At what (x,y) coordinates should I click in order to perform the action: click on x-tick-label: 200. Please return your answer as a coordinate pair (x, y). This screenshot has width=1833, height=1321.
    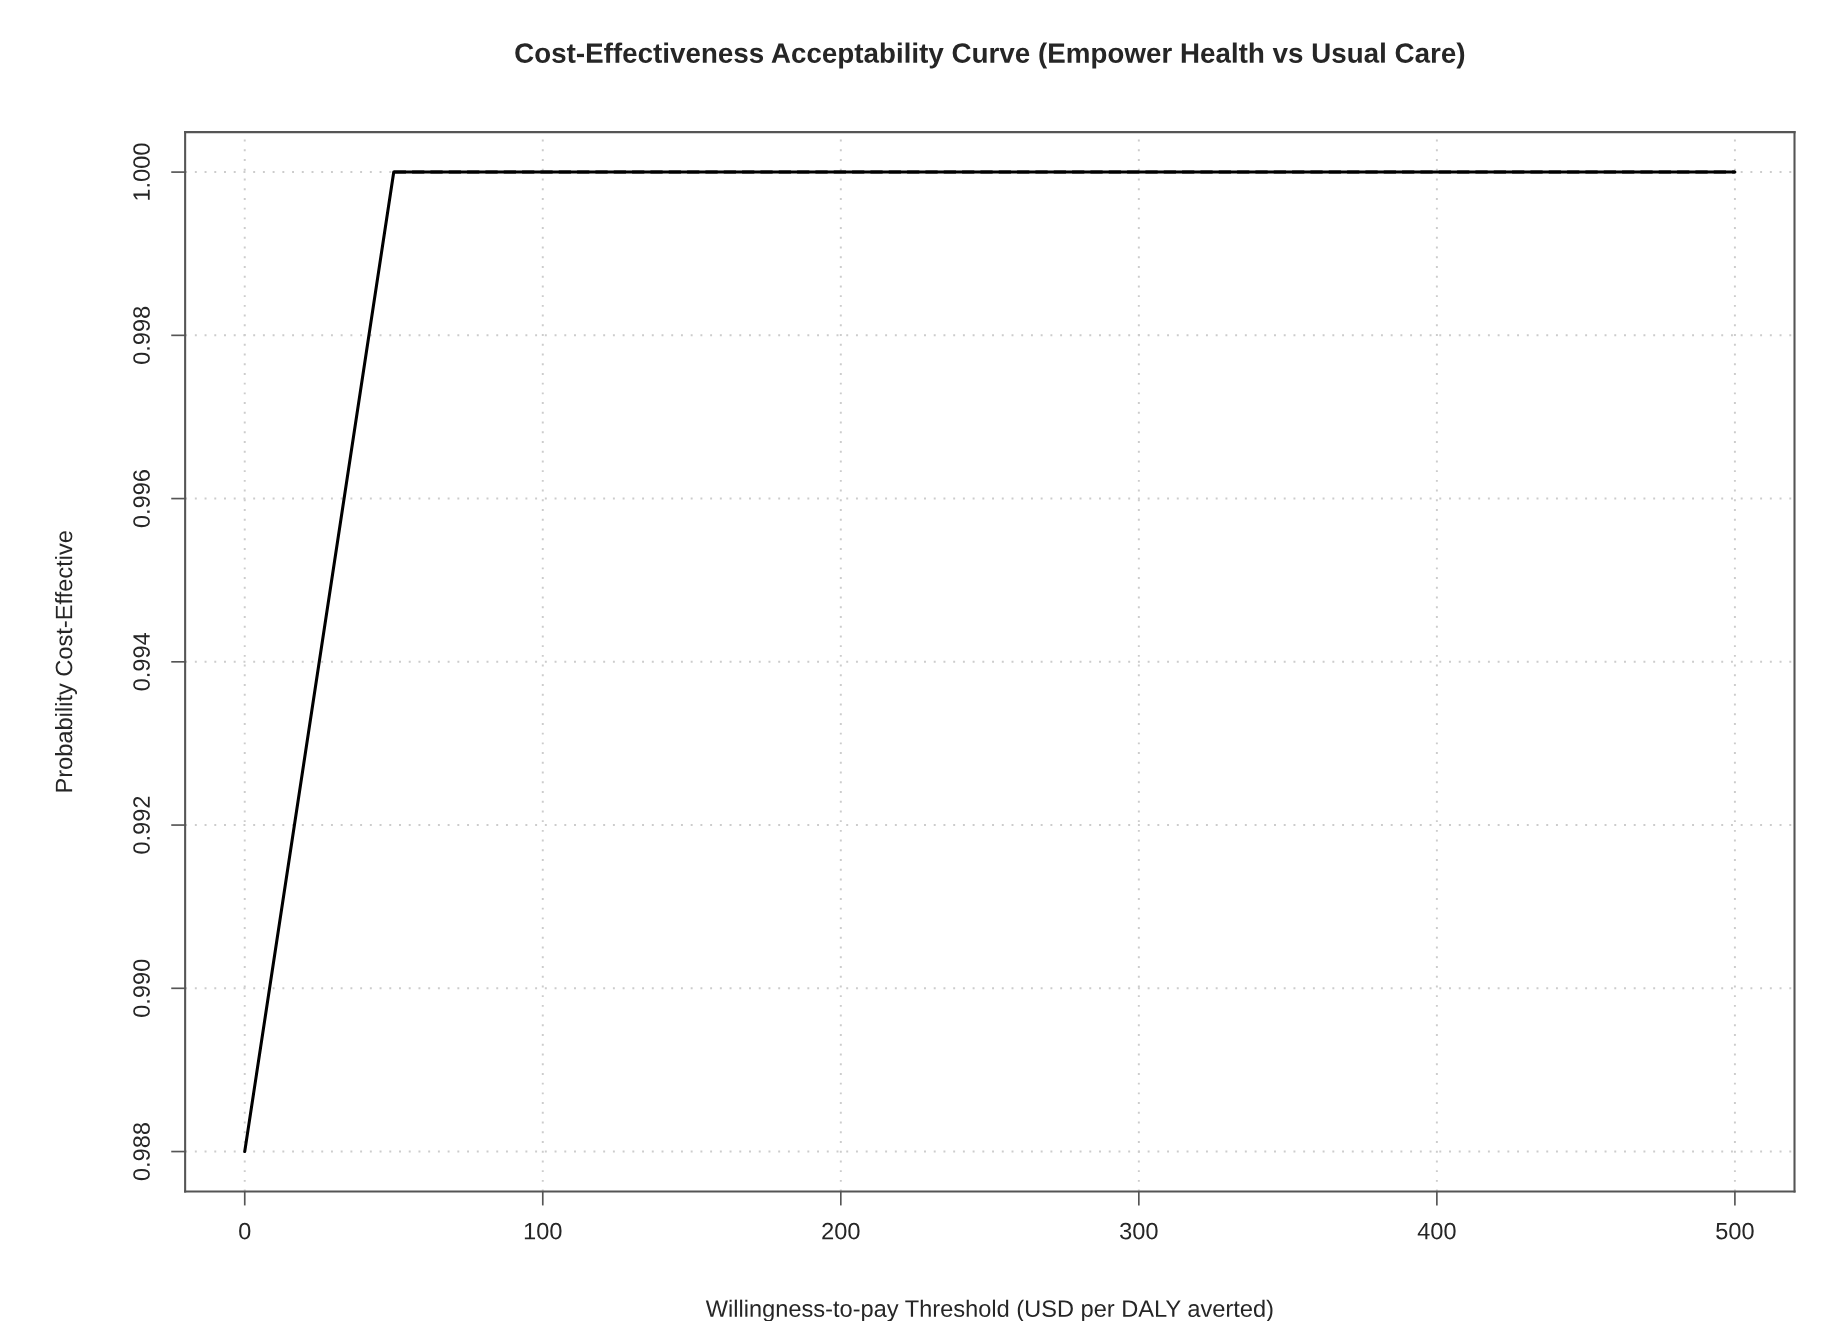
    Looking at the image, I should click on (841, 1231).